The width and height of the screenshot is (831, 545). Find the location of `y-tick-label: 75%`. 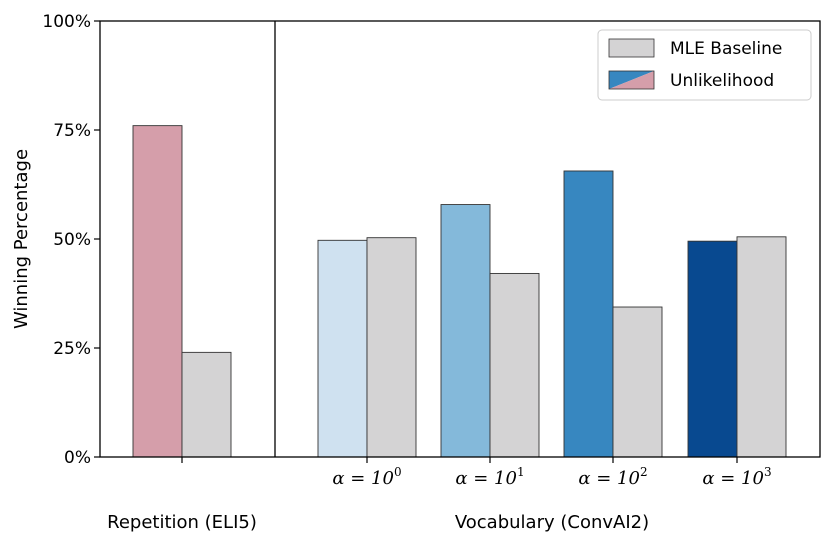

y-tick-label: 75% is located at coordinates (72, 131).